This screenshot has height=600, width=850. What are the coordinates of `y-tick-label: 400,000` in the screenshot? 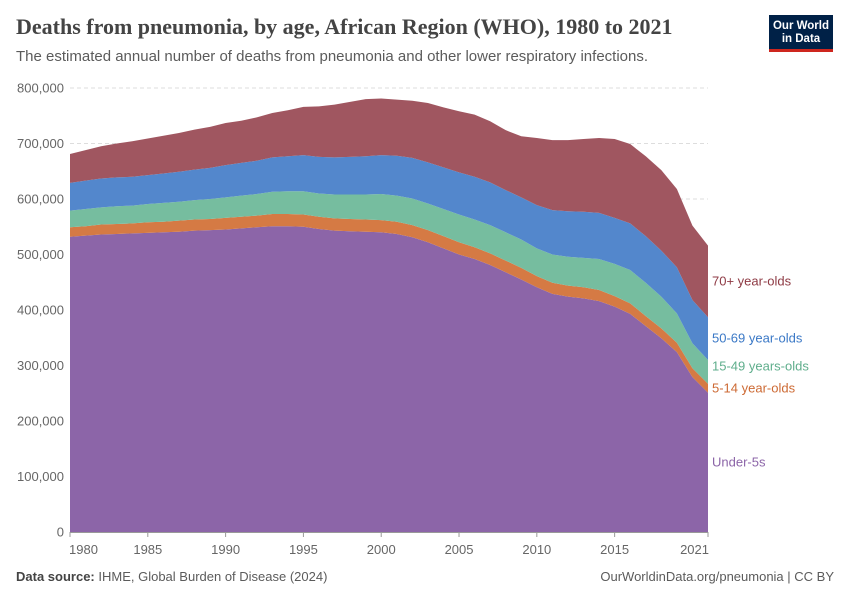 It's located at (40, 310).